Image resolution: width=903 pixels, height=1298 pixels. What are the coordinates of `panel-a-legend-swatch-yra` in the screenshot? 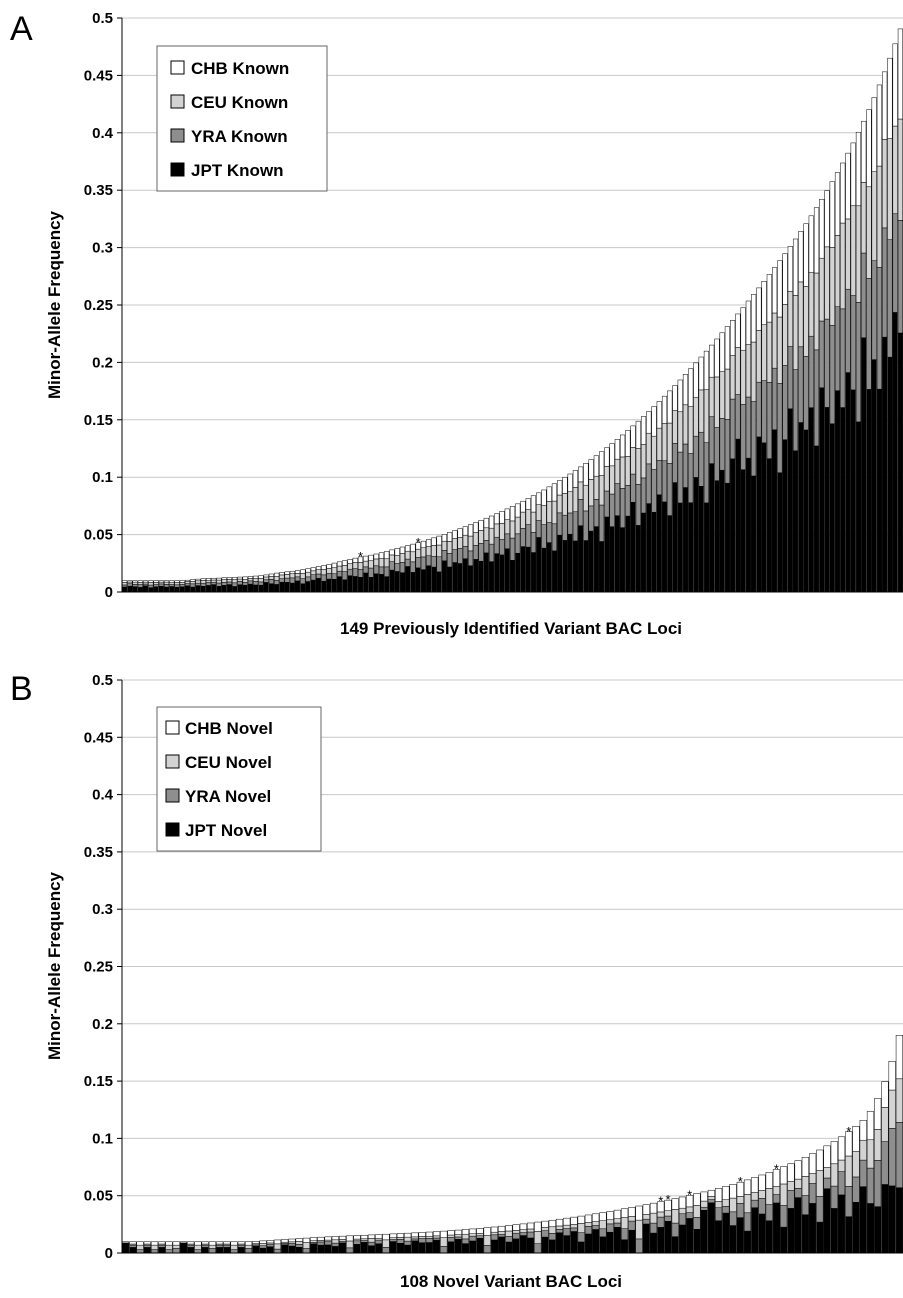 It's located at (177, 135).